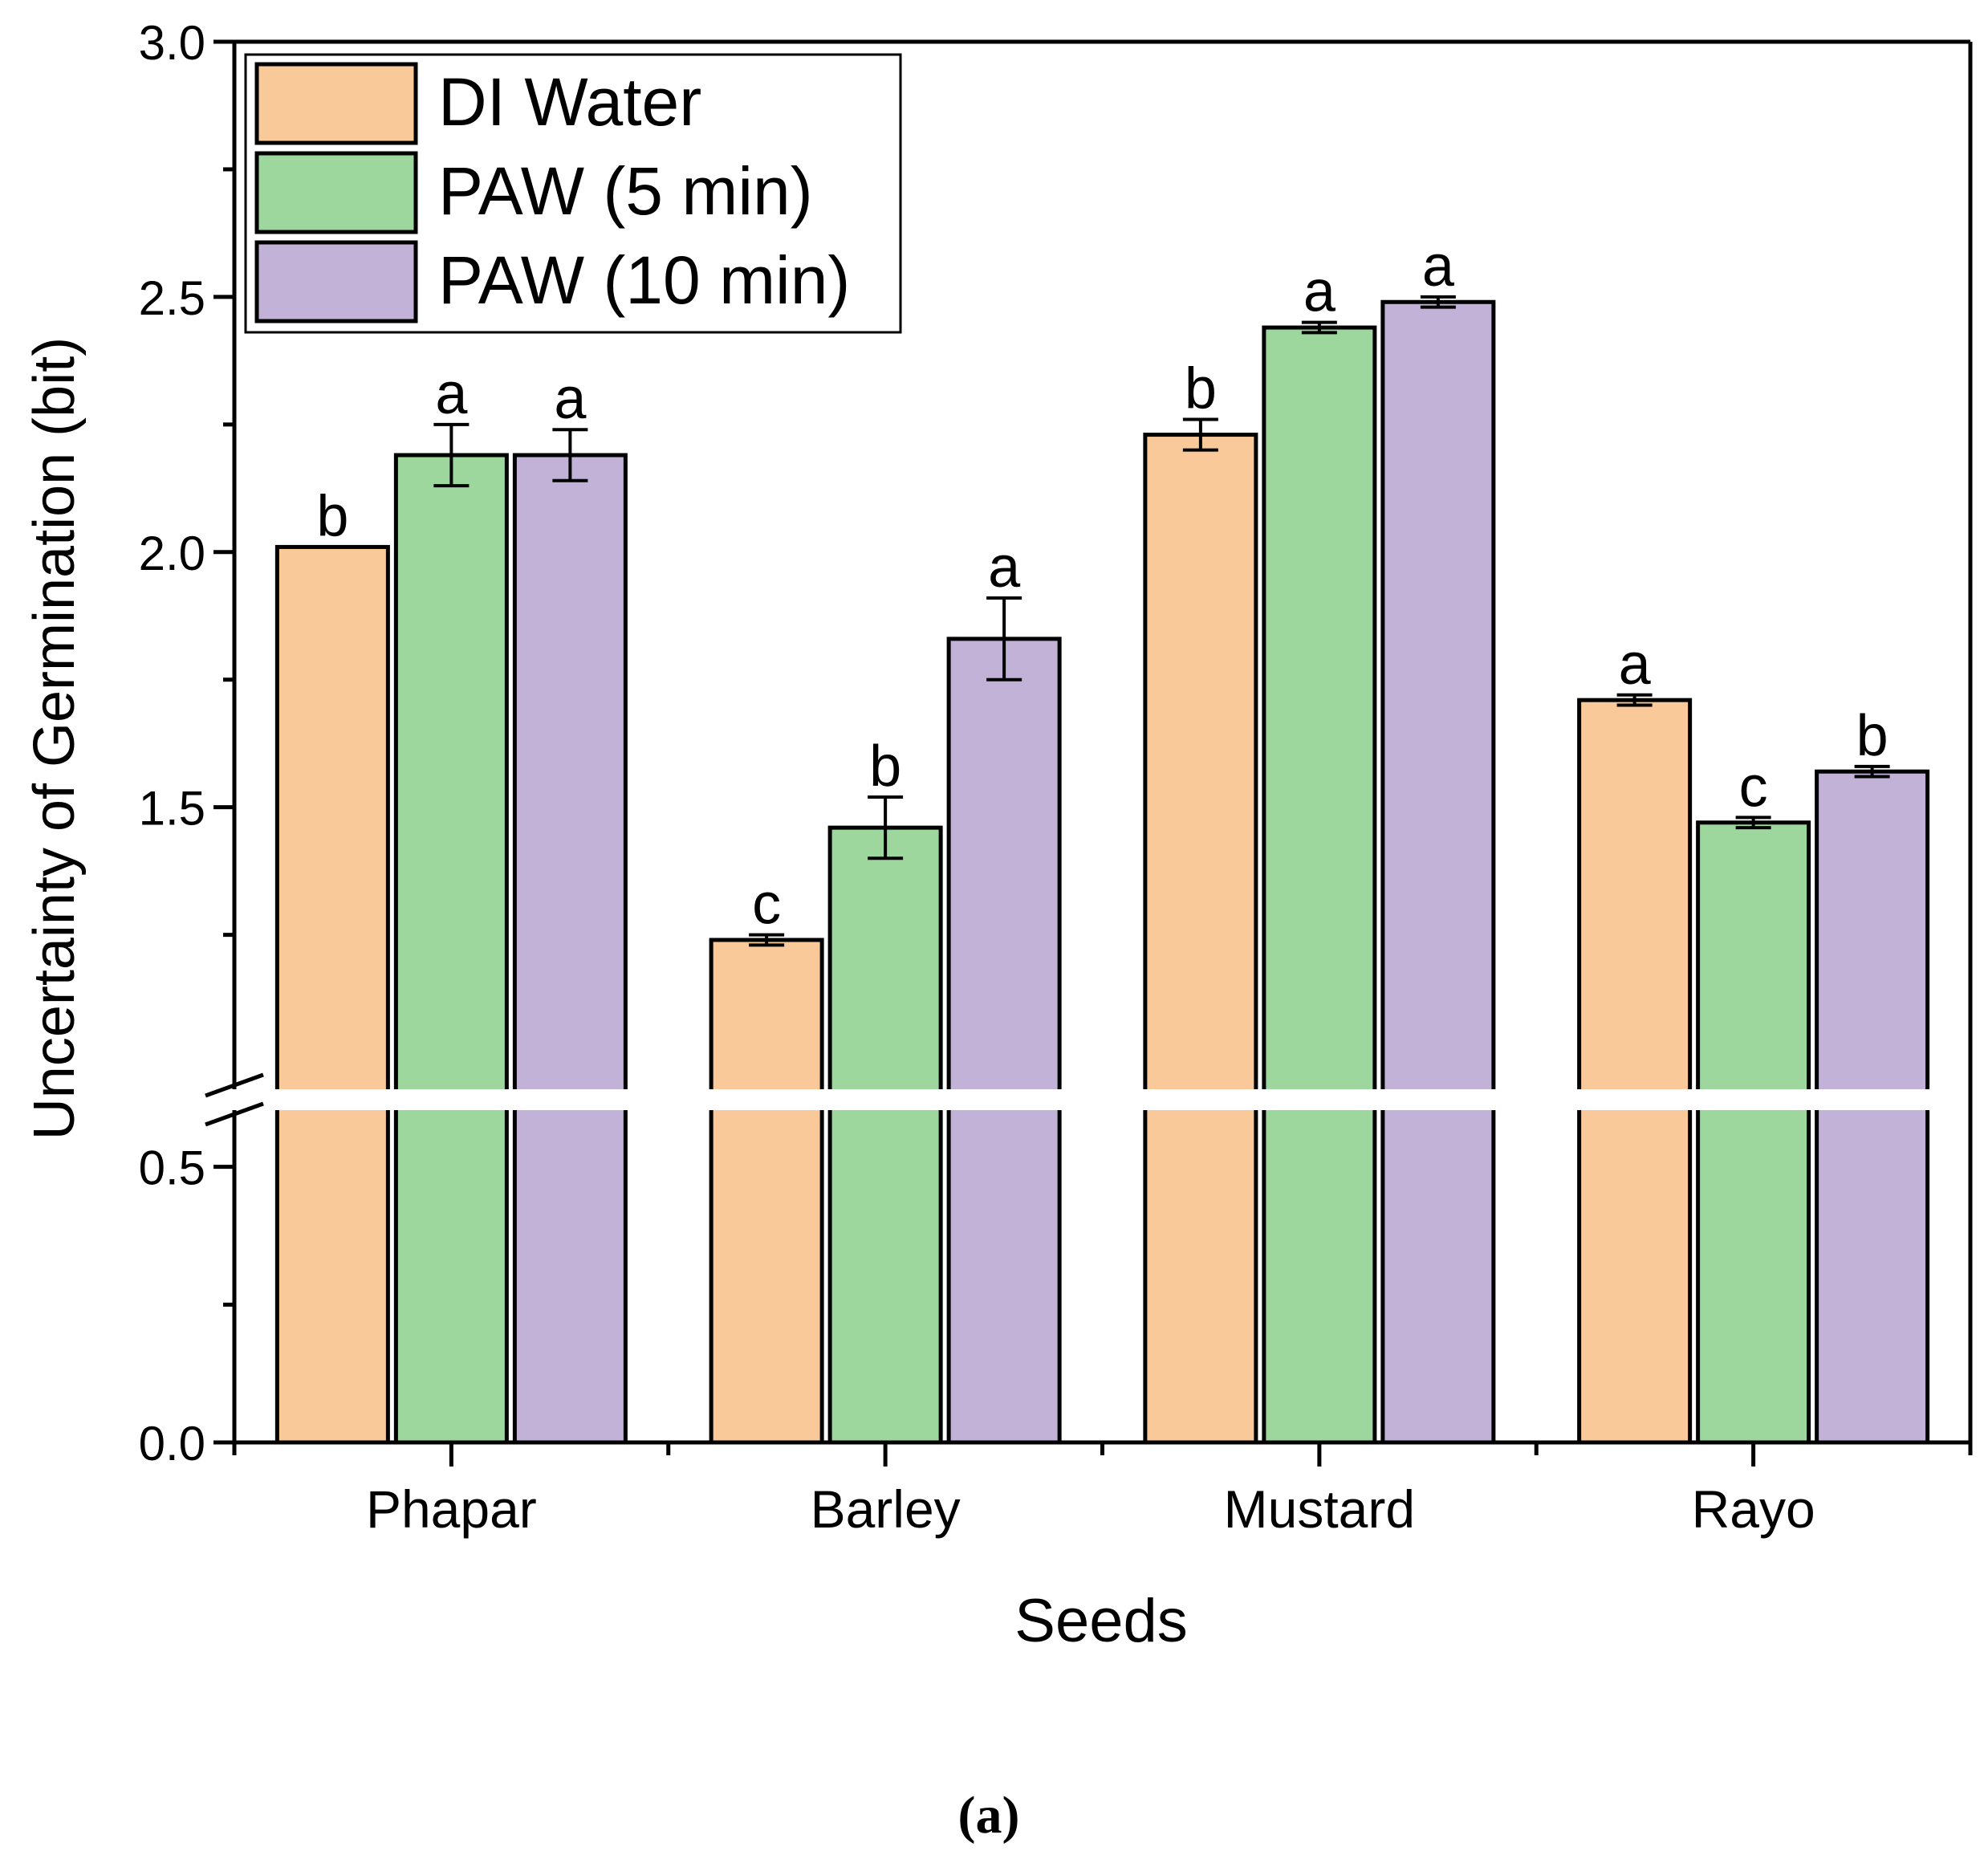 The height and width of the screenshot is (1851, 1988). What do you see at coordinates (989, 1816) in the screenshot?
I see `panel-label: (a)` at bounding box center [989, 1816].